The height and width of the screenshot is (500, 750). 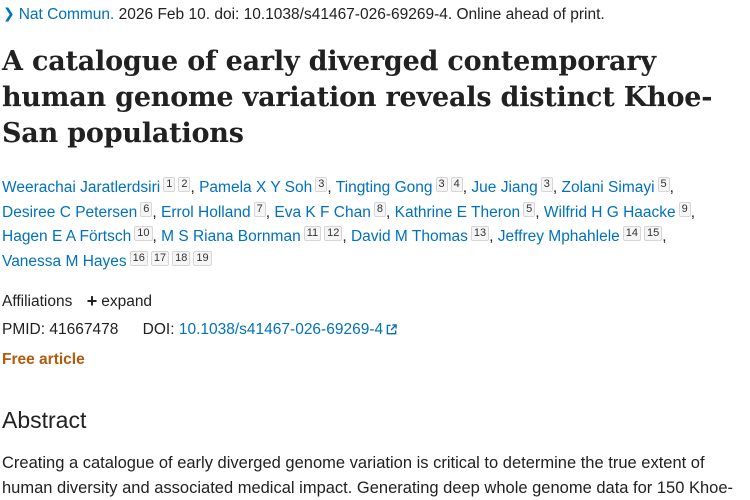 I want to click on author-name-link: Vanessa M Hayes, so click(x=64, y=261).